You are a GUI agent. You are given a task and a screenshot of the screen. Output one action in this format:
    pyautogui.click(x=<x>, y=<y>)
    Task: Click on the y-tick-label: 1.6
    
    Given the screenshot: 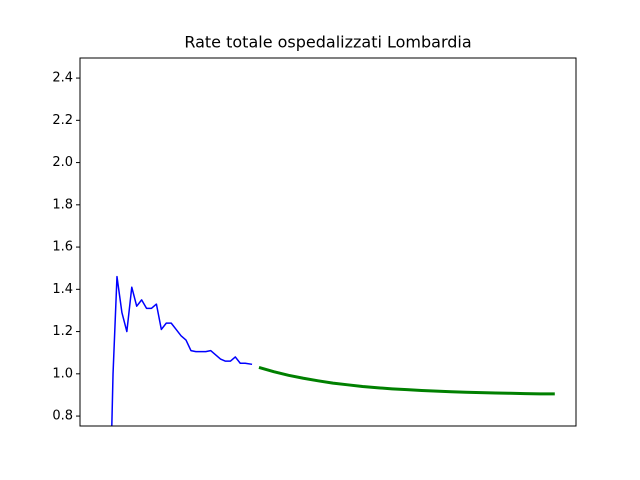 What is the action you would take?
    pyautogui.click(x=62, y=247)
    